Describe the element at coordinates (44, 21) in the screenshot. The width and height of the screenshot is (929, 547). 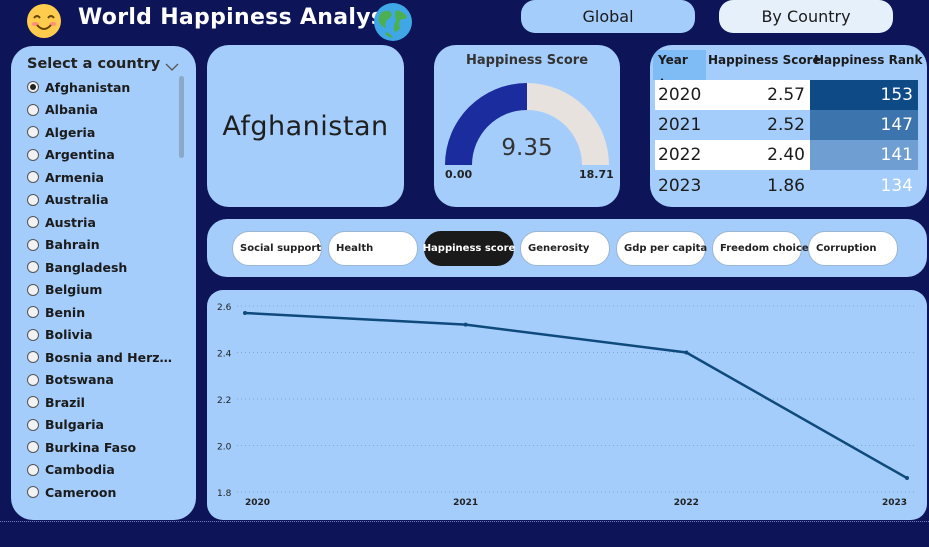
I see `smiling-face-icon` at that location.